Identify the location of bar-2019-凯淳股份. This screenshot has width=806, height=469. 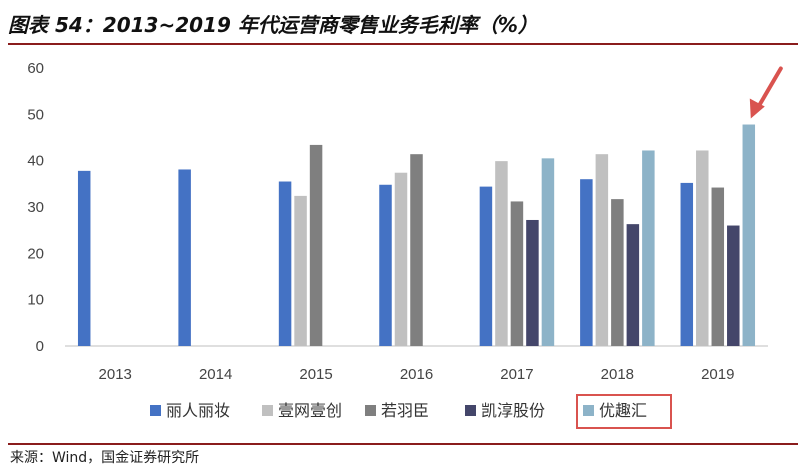
(733, 285).